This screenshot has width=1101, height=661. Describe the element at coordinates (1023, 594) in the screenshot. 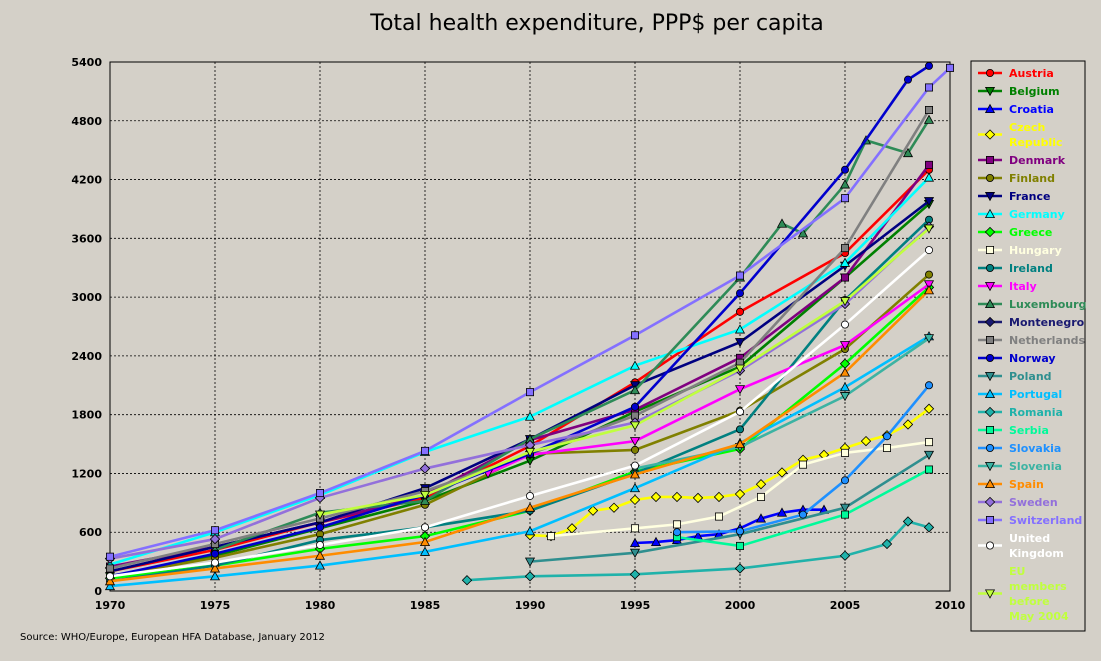

I see `legend-item: EU members before May 2004` at that location.